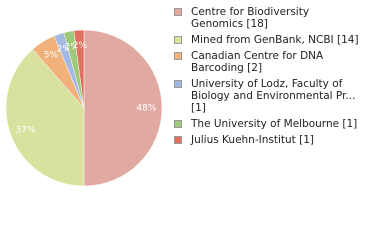  I want to click on legend-item: The University of Melbourne [1], so click(274, 124).